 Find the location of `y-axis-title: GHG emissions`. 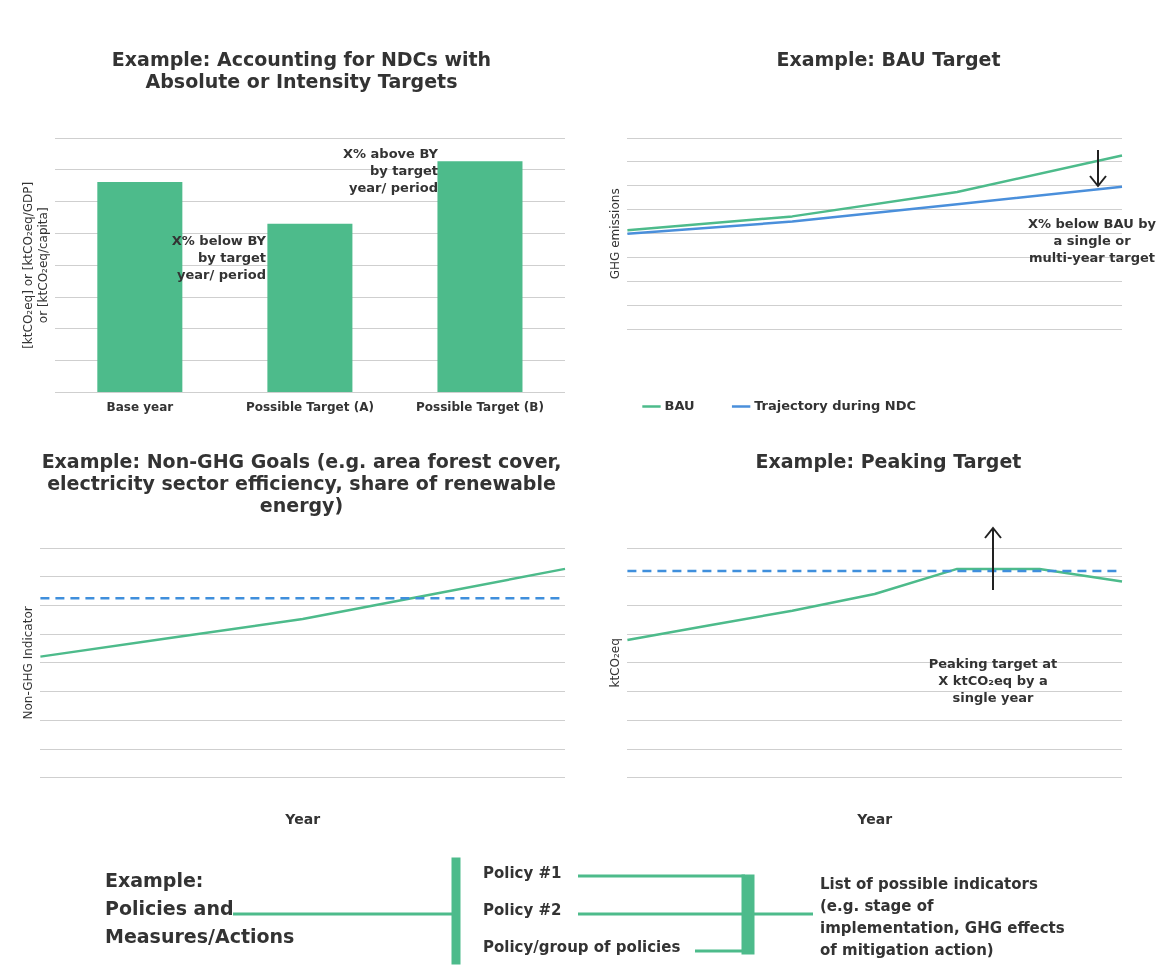

y-axis-title: GHG emissions is located at coordinates (615, 234).